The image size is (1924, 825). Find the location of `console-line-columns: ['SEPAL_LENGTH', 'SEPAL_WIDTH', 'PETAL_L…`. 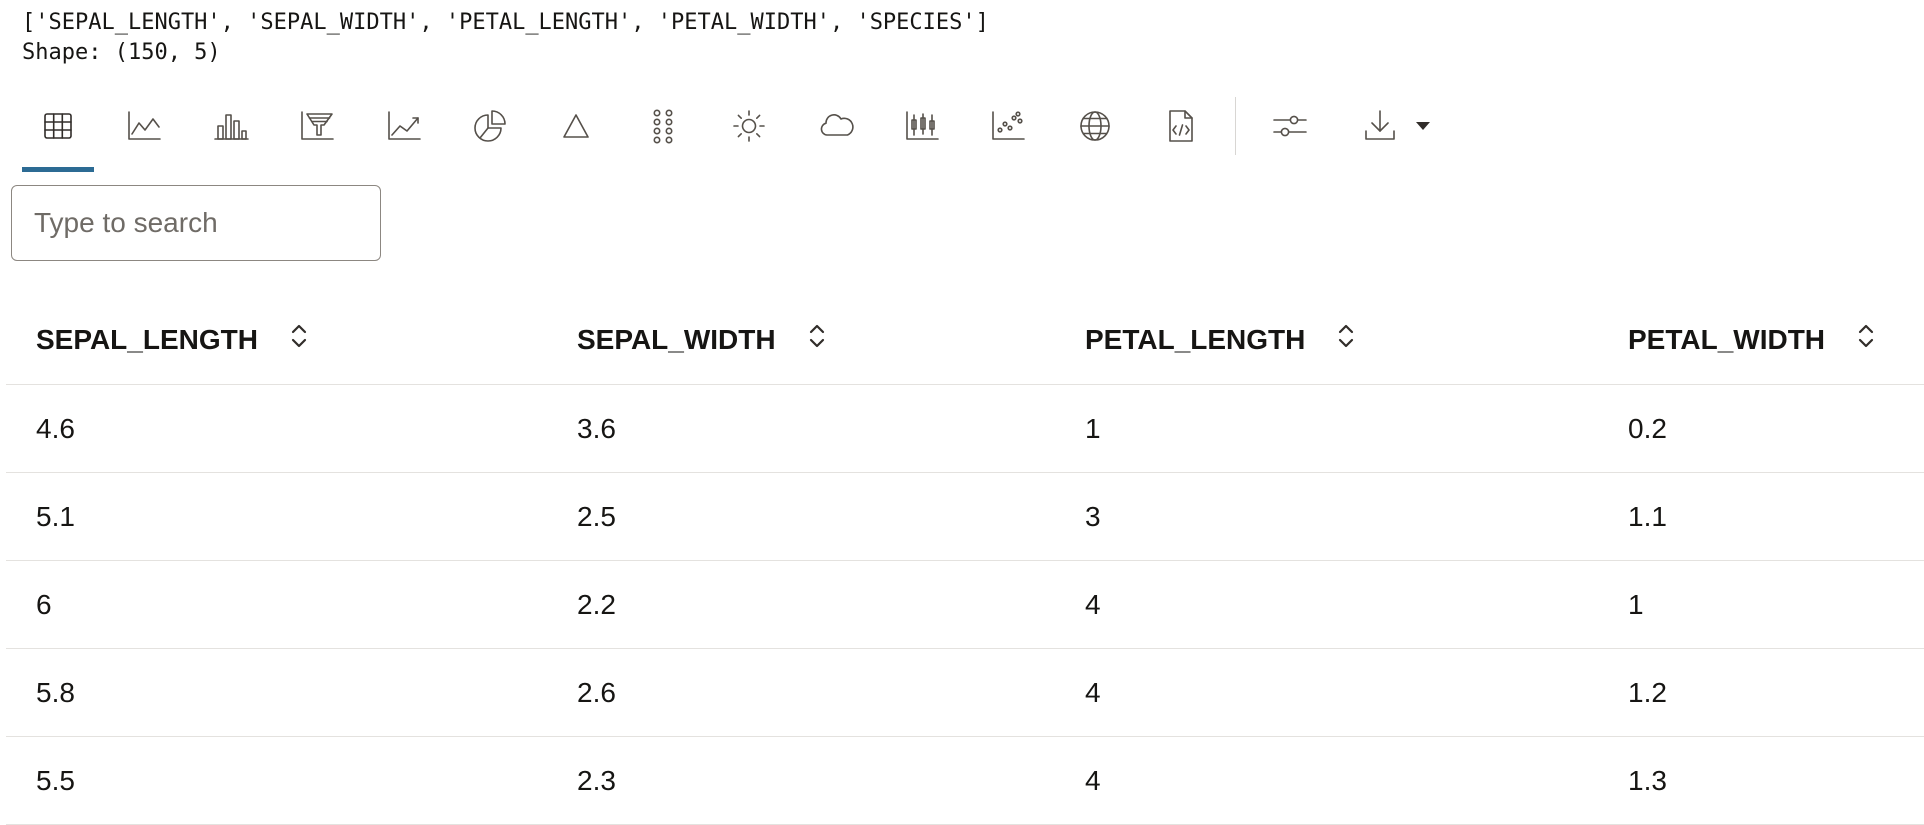

console-line-columns: ['SEPAL_LENGTH', 'SEPAL_WIDTH', 'PETAL_L… is located at coordinates (505, 22).